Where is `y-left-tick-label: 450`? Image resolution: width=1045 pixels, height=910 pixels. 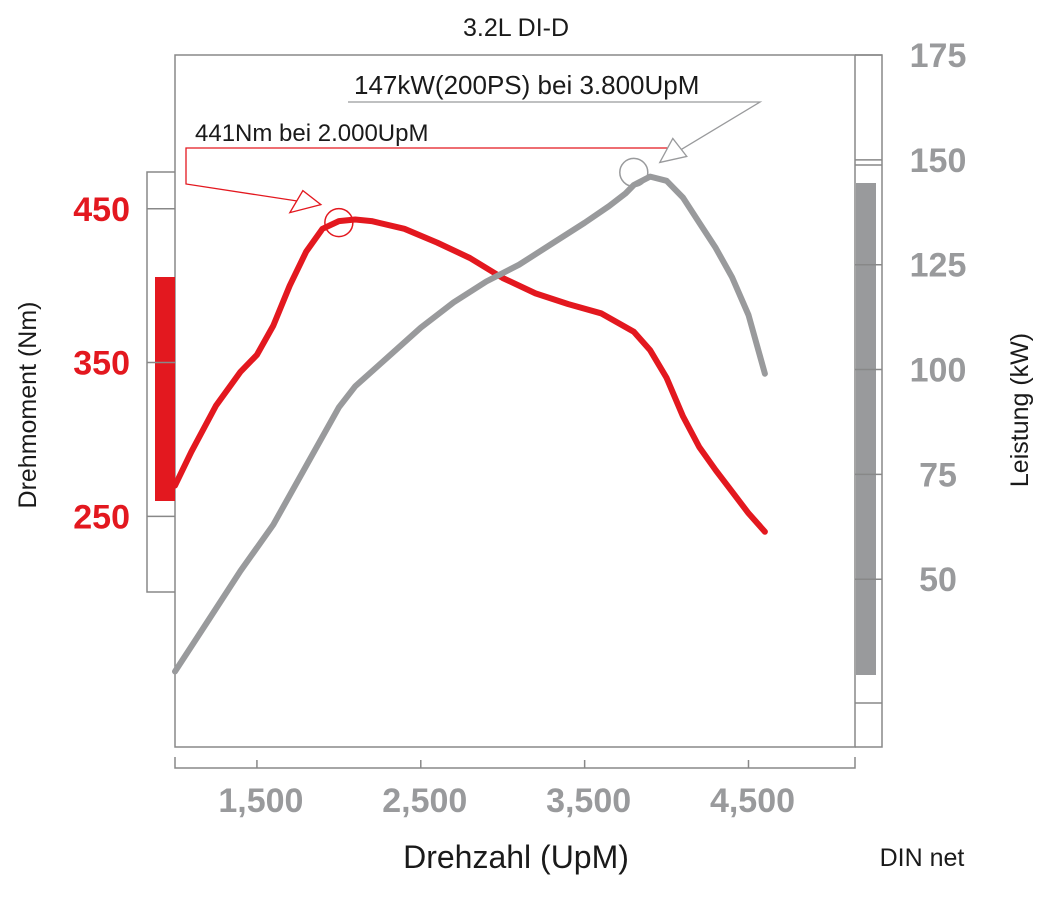 y-left-tick-label: 450 is located at coordinates (101, 210).